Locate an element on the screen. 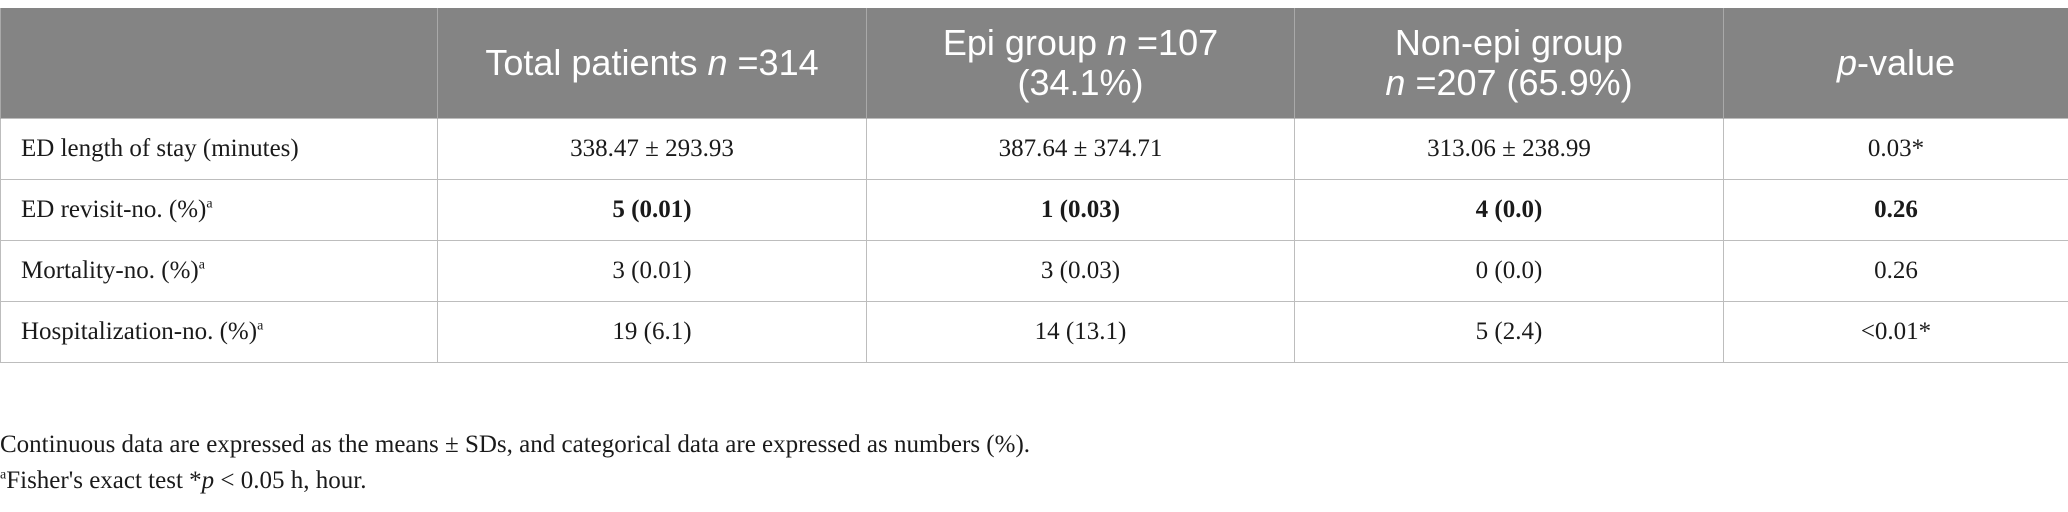 The width and height of the screenshot is (2068, 512). cell-non-epi: 5 (2.4) is located at coordinates (1509, 331).